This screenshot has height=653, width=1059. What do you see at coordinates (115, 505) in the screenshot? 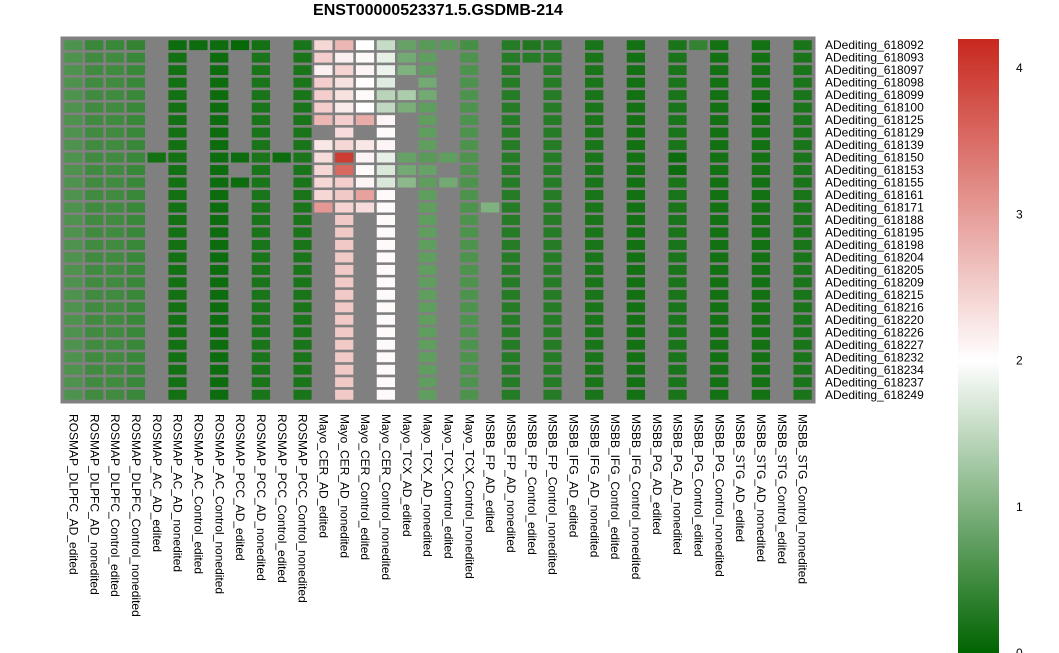
I see `column-label: ROSMAP_DLPFC_Control_edited` at bounding box center [115, 505].